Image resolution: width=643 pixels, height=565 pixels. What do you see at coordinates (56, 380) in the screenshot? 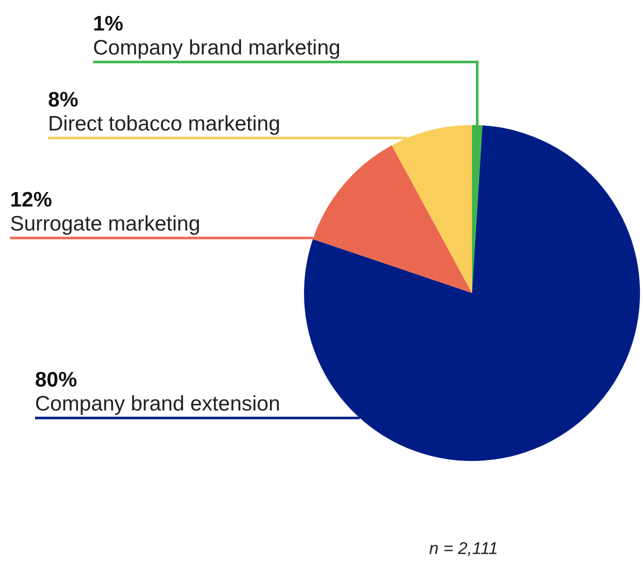
I see `data-label: 80%` at bounding box center [56, 380].